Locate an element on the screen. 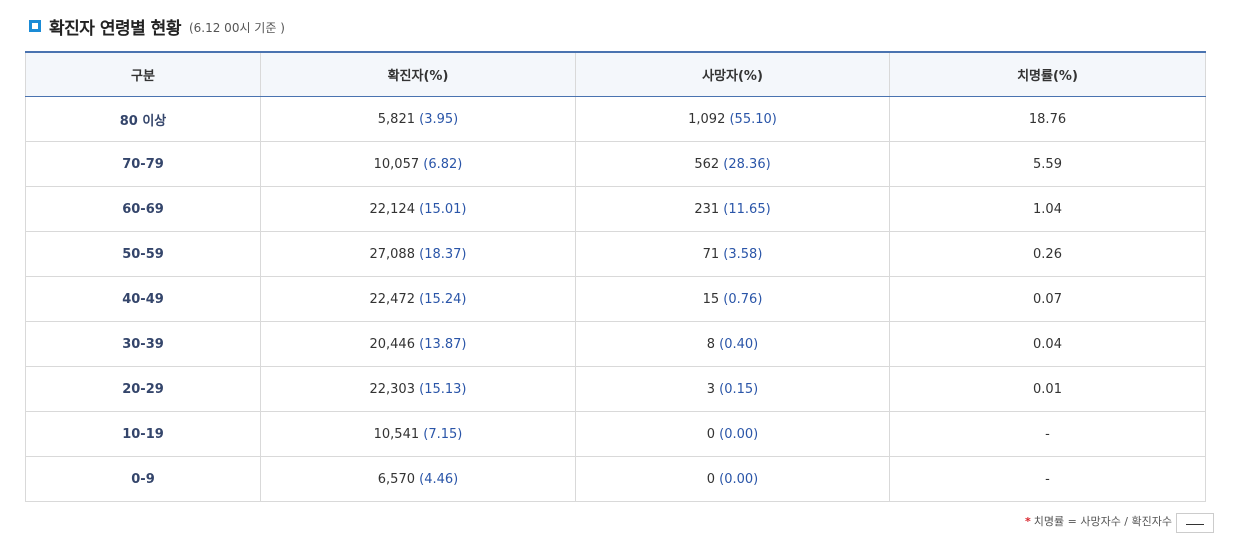  confirmed-cell: 22,124 (15.01) is located at coordinates (418, 209).